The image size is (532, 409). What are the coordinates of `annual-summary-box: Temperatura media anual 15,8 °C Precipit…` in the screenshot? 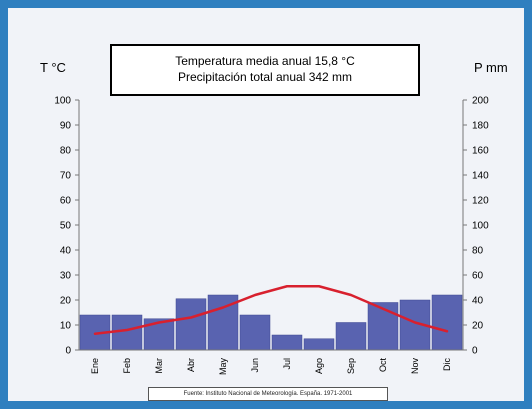 It's located at (265, 70).